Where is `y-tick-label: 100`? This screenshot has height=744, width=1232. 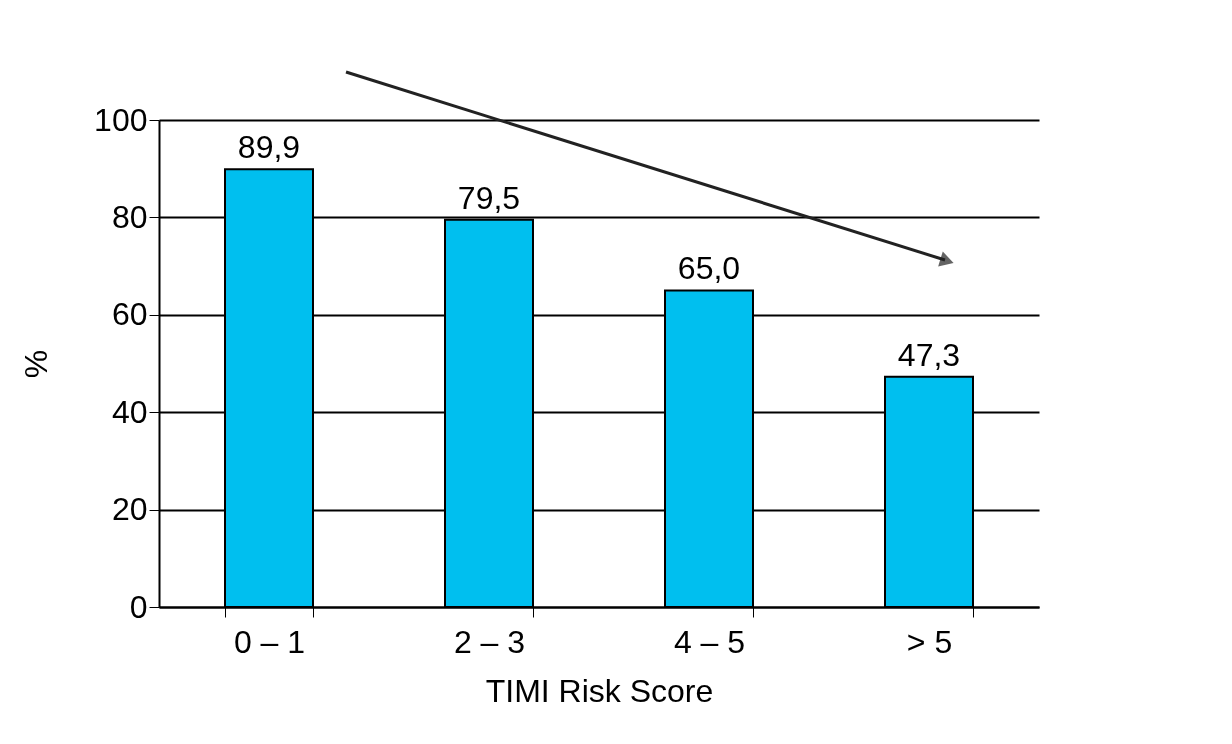
y-tick-label: 100 is located at coordinates (121, 119).